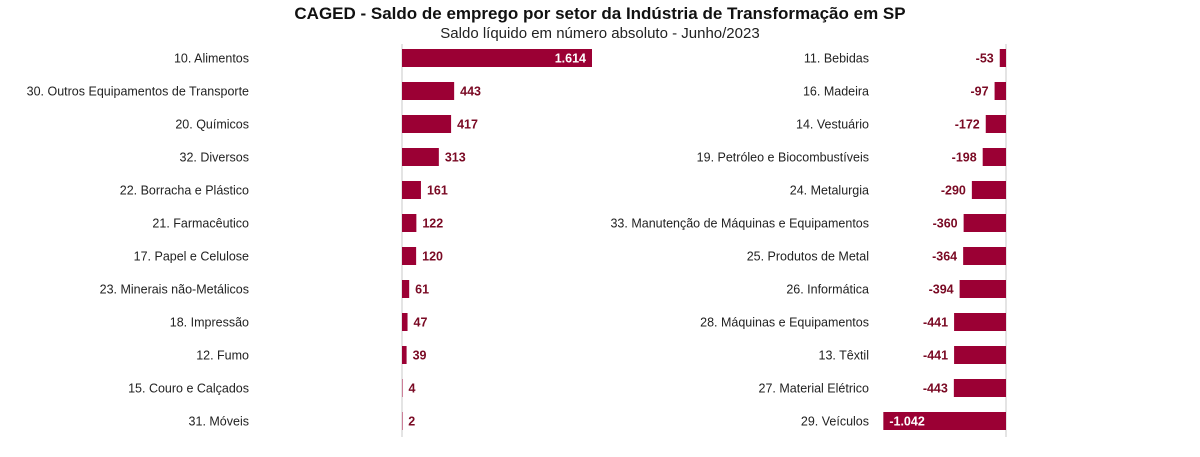 The width and height of the screenshot is (1200, 457). I want to click on data-label: 39, so click(420, 356).